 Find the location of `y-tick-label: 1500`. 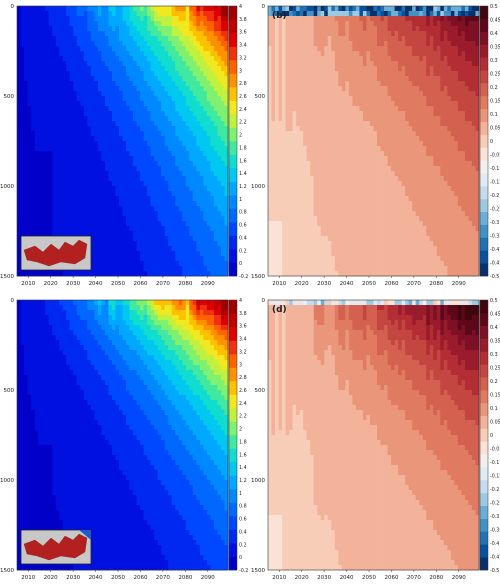

y-tick-label: 1500 is located at coordinates (7, 277).